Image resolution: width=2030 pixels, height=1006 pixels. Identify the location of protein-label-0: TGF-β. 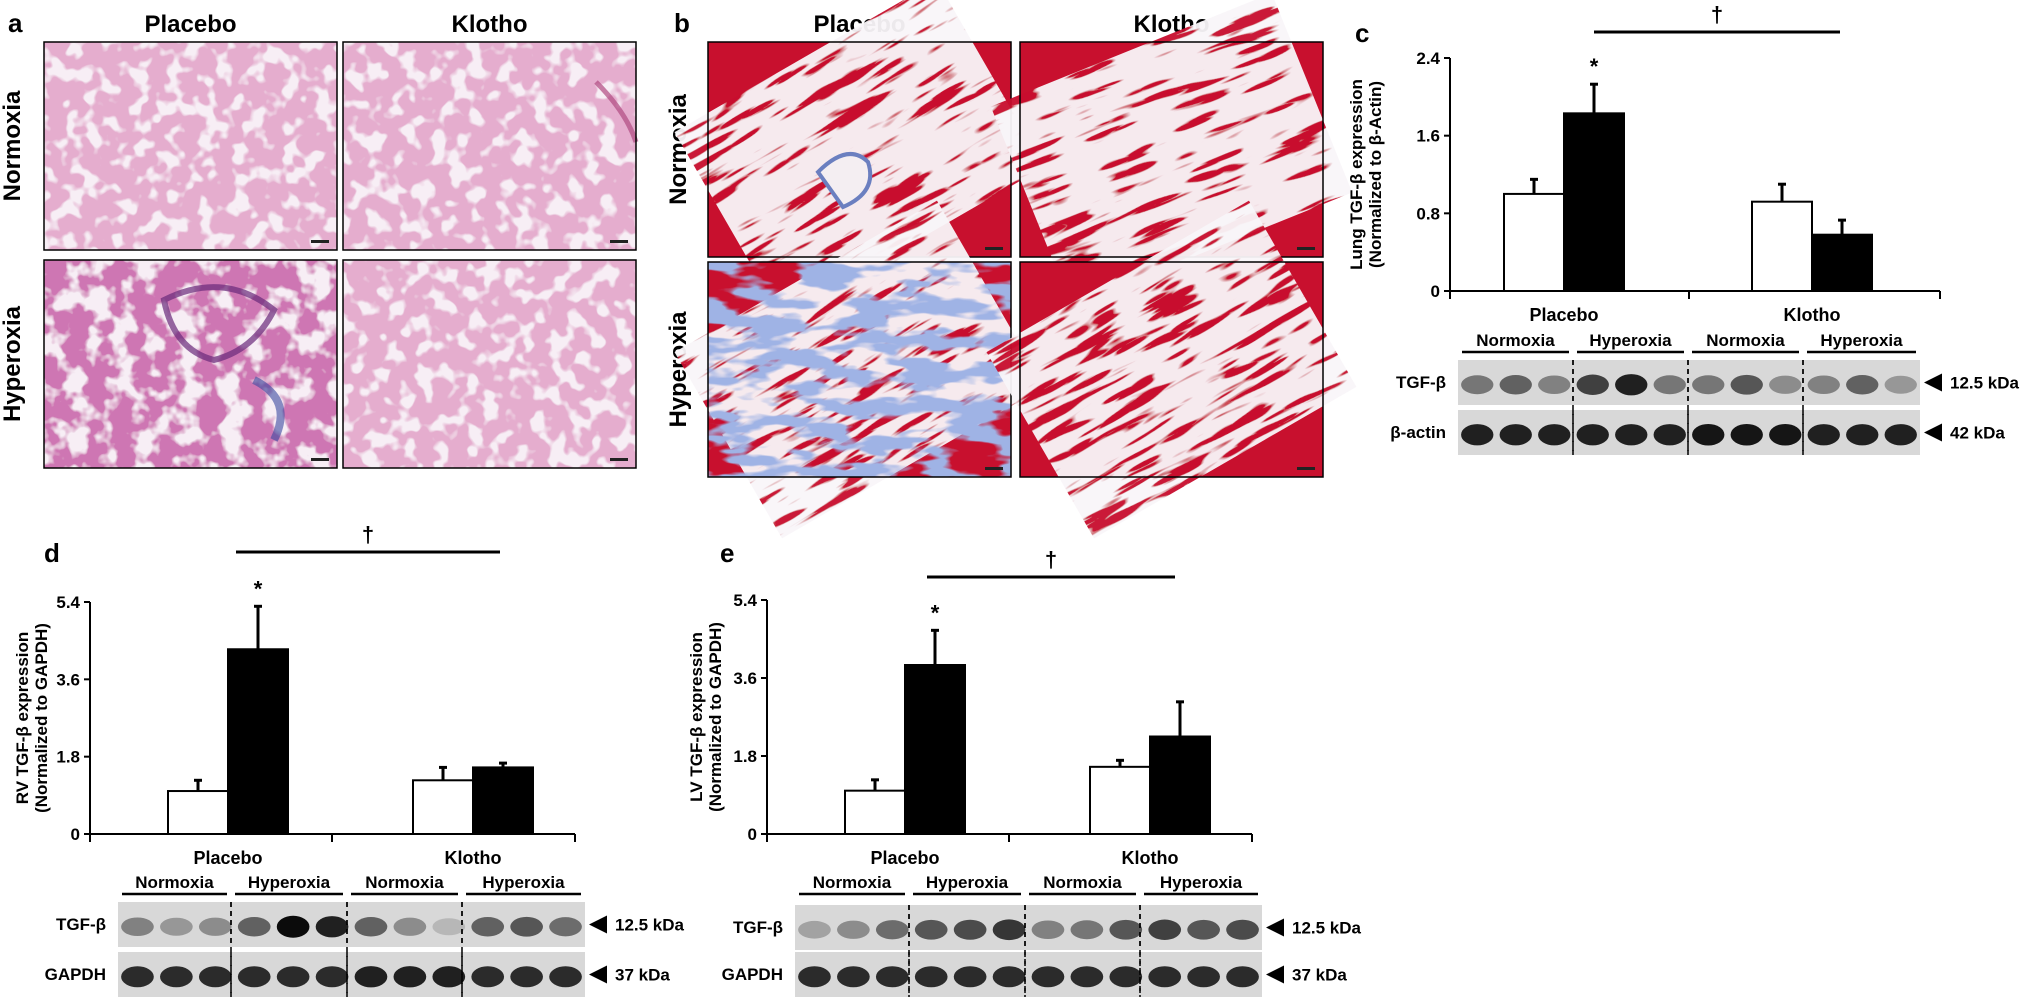
(1421, 382).